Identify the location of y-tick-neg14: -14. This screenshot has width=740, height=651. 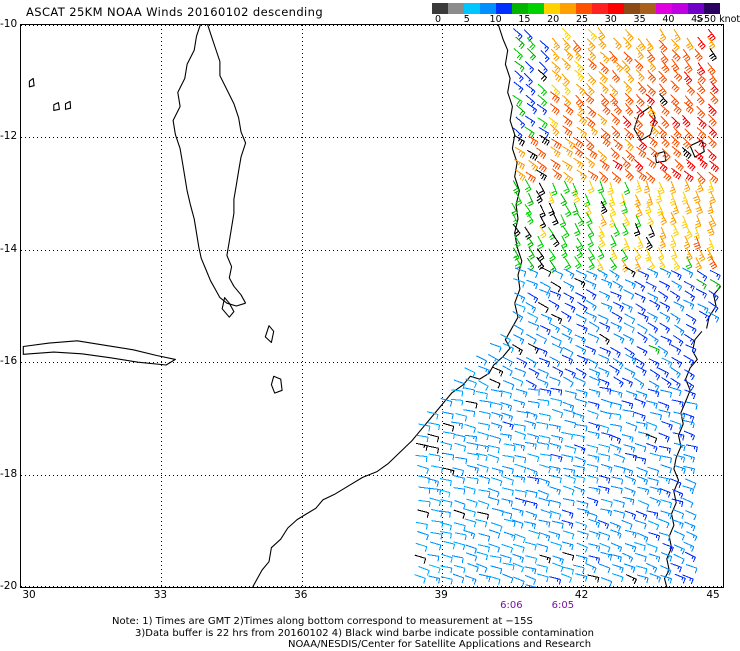
(8, 249).